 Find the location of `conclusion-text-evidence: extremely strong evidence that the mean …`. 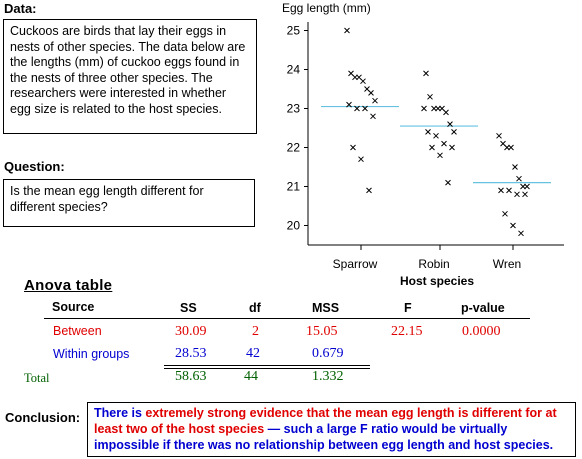

conclusion-text-evidence: extremely strong evidence that the mean … is located at coordinates (325, 421).